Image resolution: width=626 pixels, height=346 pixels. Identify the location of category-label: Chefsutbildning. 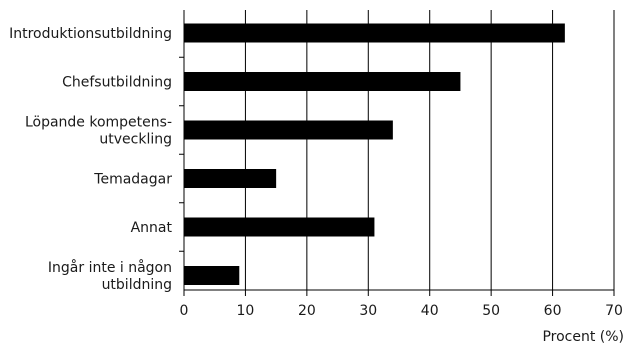
(117, 83).